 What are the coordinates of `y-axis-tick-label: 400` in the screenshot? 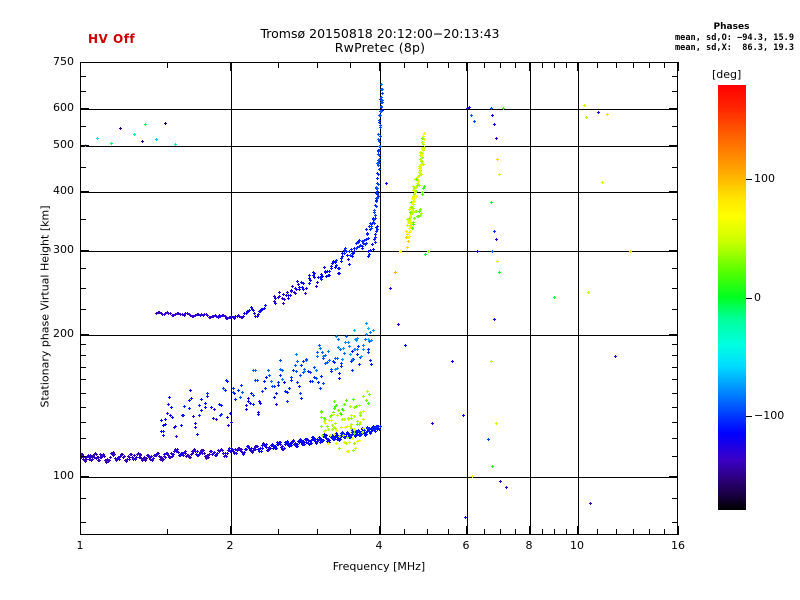 It's located at (63, 190).